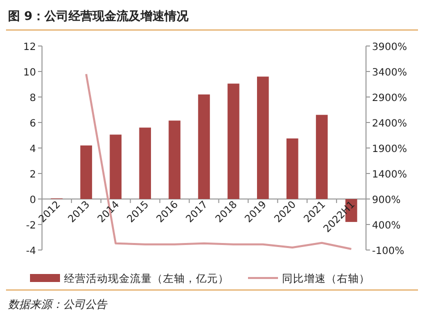 Image resolution: width=424 pixels, height=320 pixels. What do you see at coordinates (326, 278) in the screenshot?
I see `legend-label: 同比增速（右轴）` at bounding box center [326, 278].